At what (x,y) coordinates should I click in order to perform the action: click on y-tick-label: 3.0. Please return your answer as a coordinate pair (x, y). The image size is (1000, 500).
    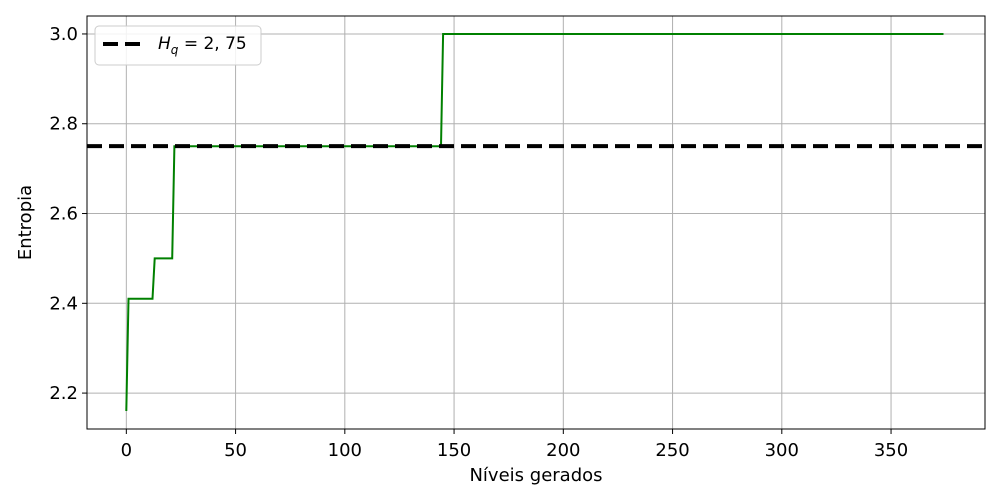
    Looking at the image, I should click on (63, 34).